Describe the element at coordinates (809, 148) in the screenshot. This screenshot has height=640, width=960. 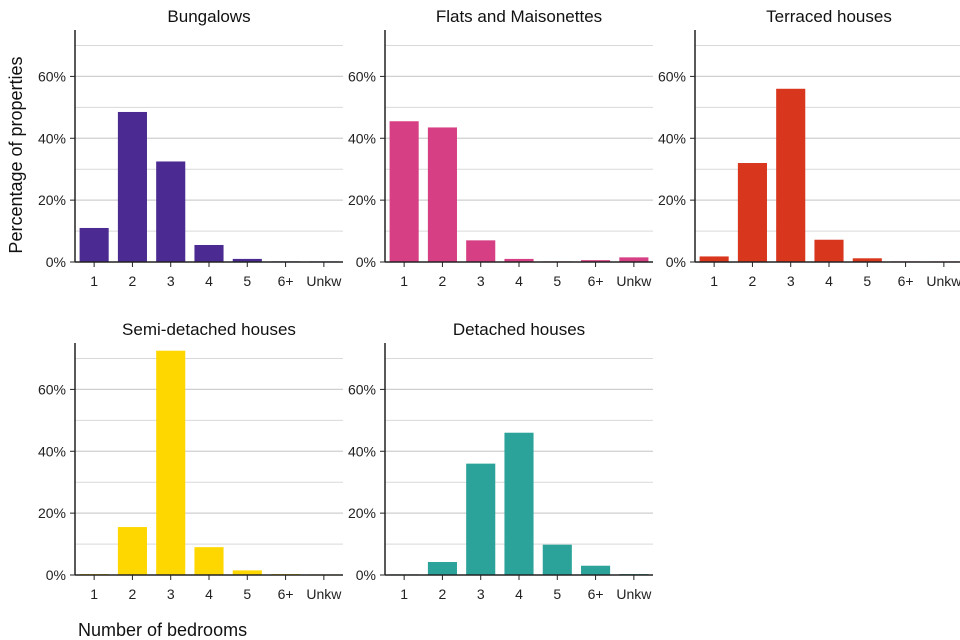
I see `panel-terraced-houses: 1 2 3 4 5 6+ Unkw 0% 20% 40% 60% Terraced houses` at that location.